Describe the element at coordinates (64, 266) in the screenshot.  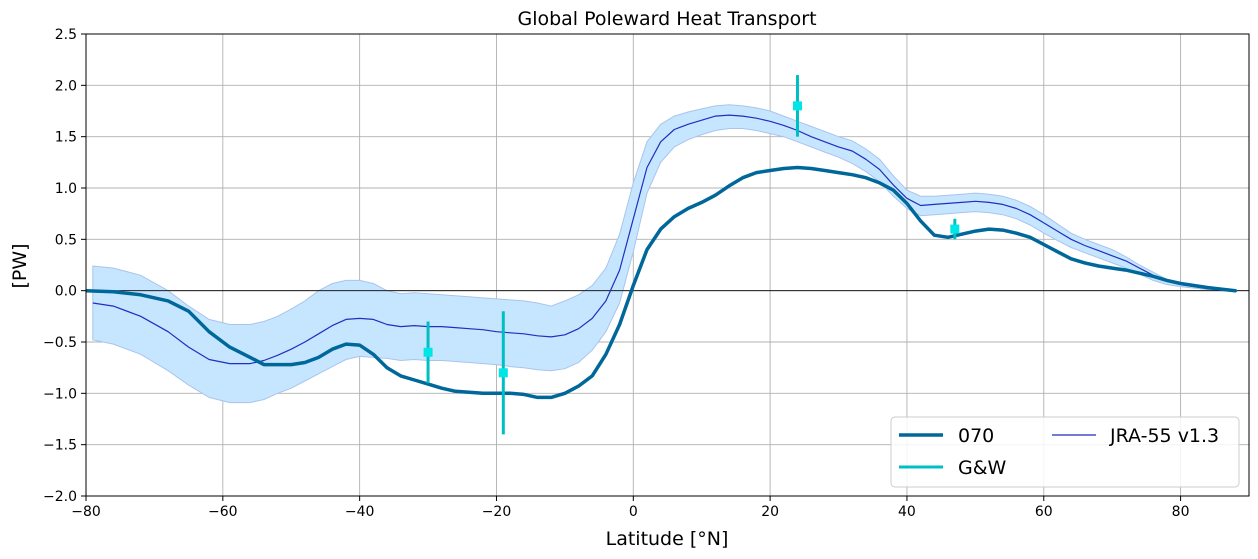
I see `y-axis-ticks: −2.0 −1.5 −1.0 −0.5 0.0 0.5 1.0 1.5 2.0 2.5` at that location.